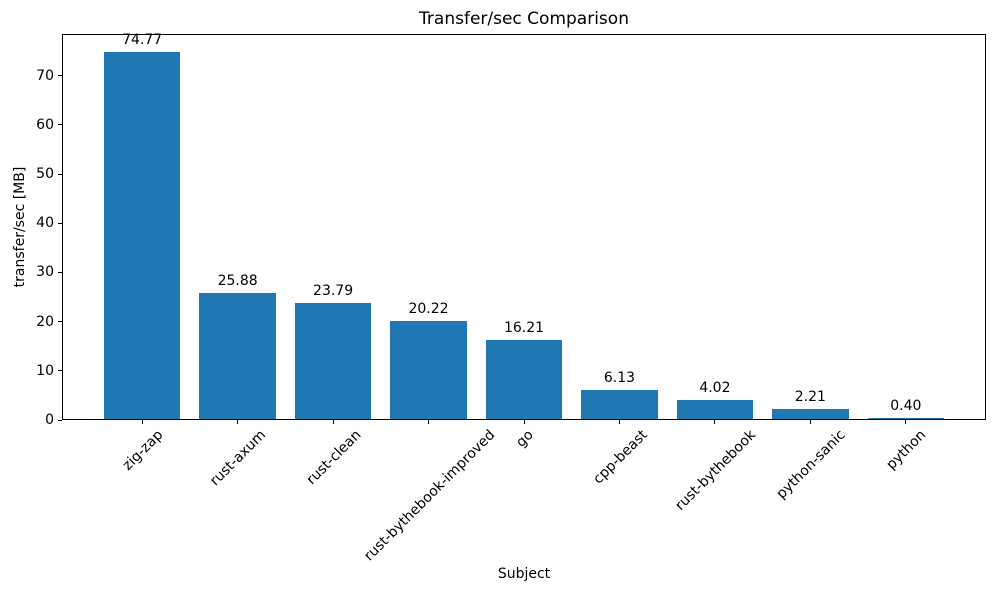  What do you see at coordinates (45, 124) in the screenshot?
I see `y-tick-label: 60` at bounding box center [45, 124].